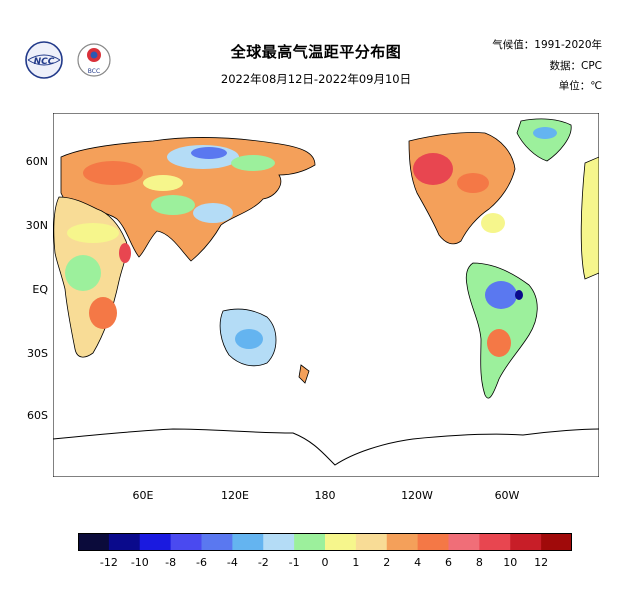 The width and height of the screenshot is (632, 593). Describe the element at coordinates (37, 415) in the screenshot. I see `lat-label-60s: 60S` at that location.